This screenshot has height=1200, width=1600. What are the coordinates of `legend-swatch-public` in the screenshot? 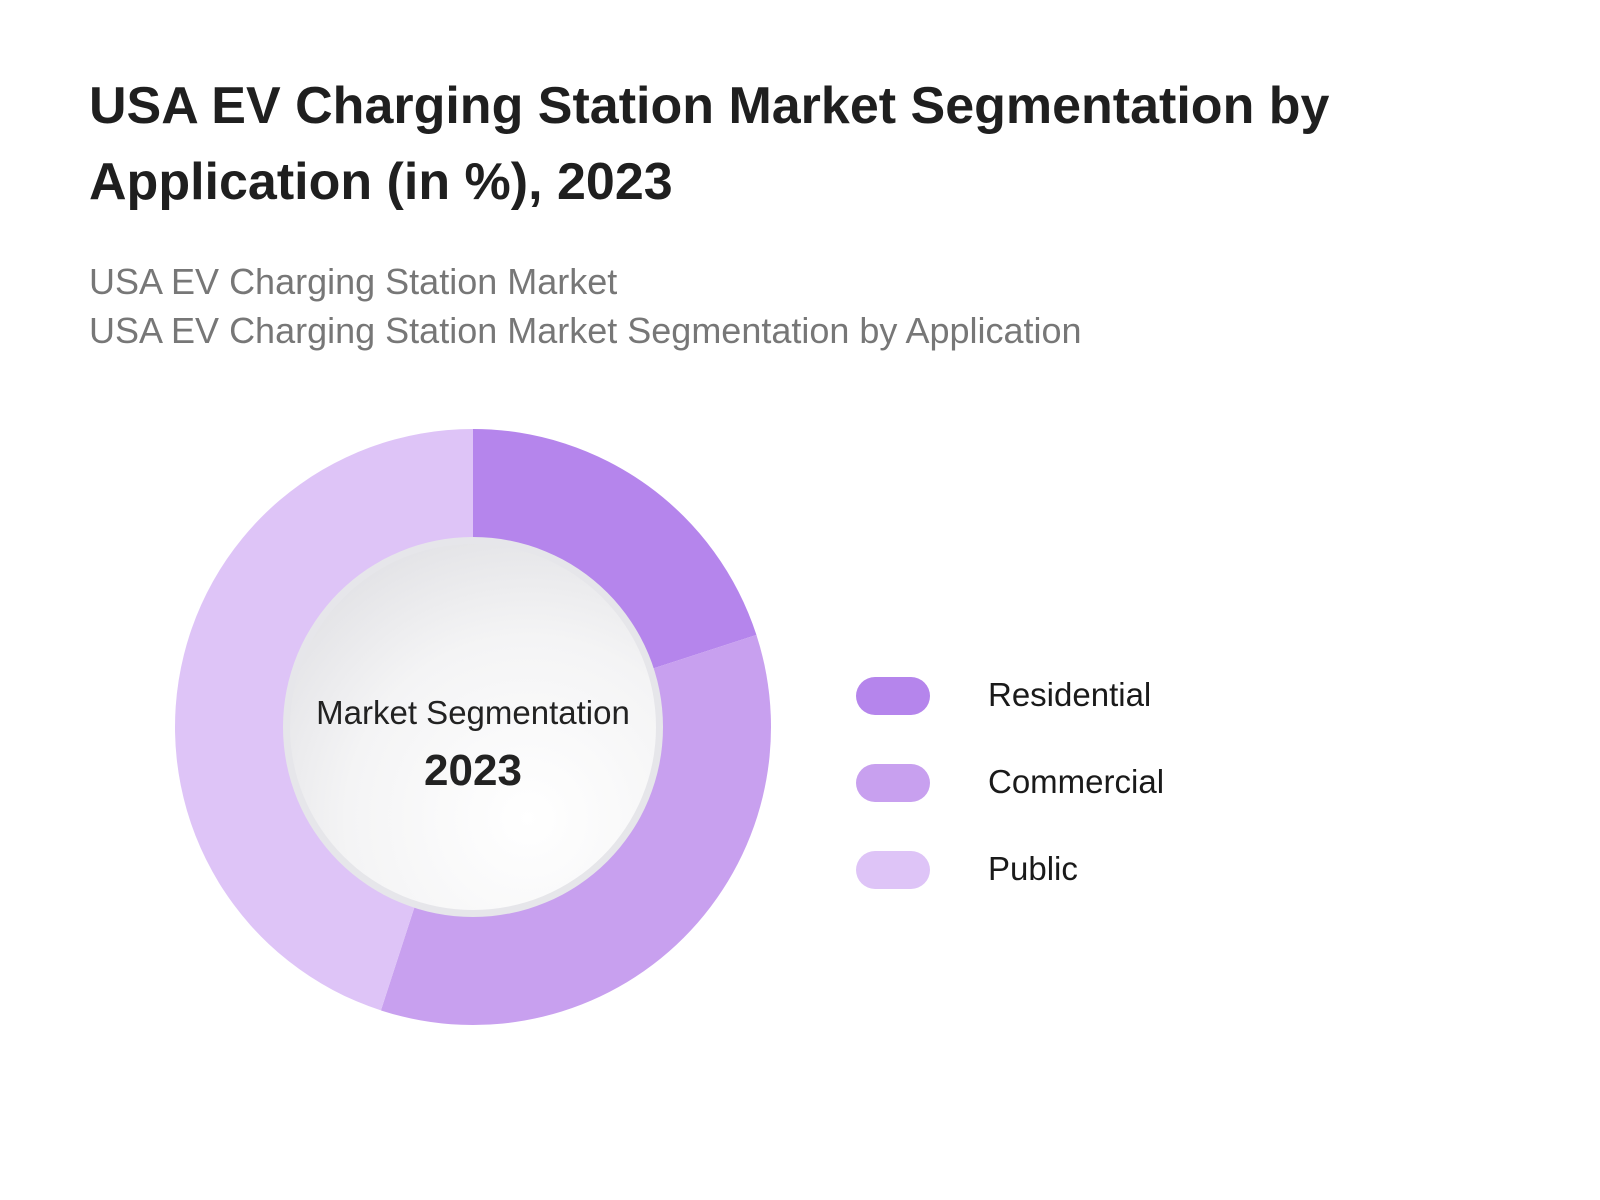 It's located at (893, 870).